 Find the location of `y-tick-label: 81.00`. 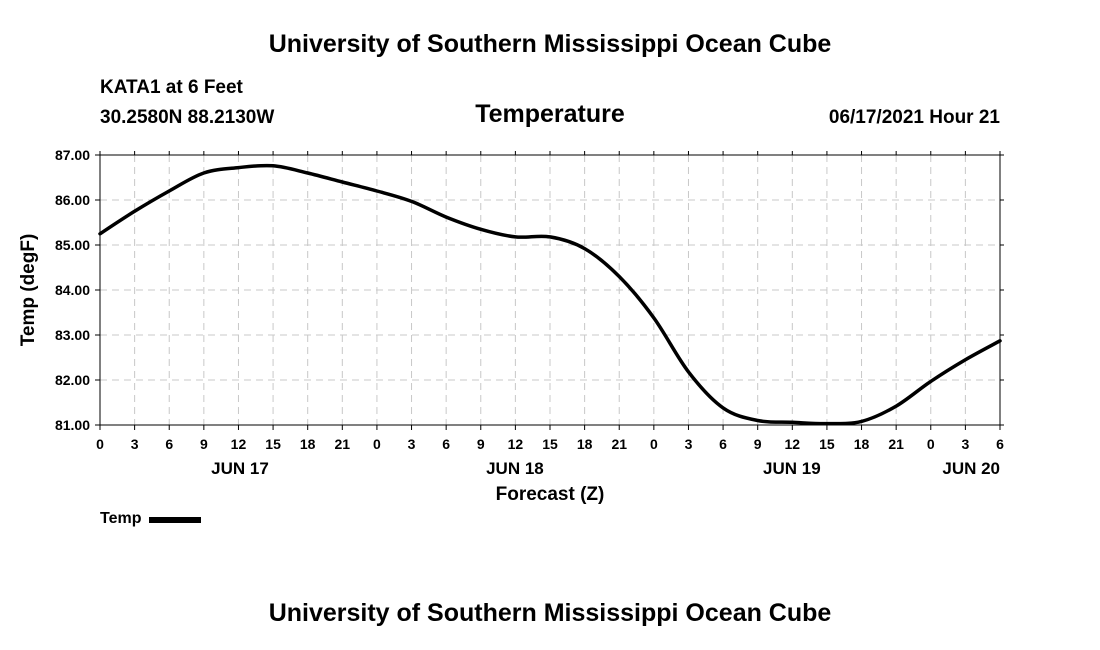

y-tick-label: 81.00 is located at coordinates (72, 425).